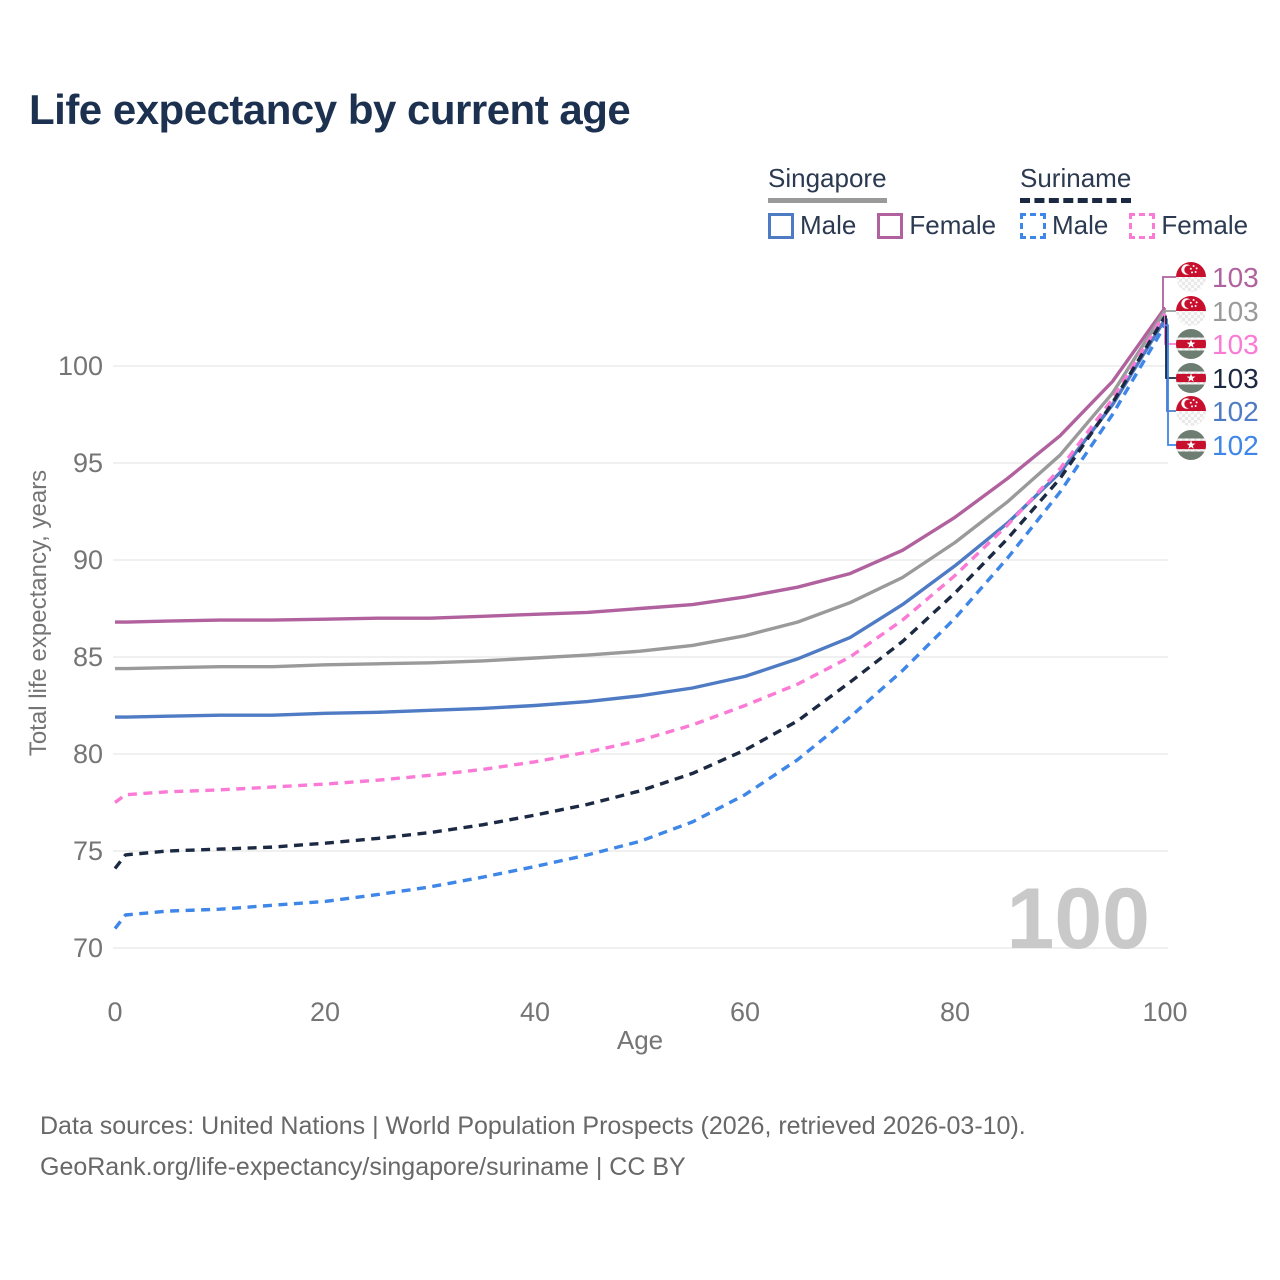 This screenshot has height=1280, width=1280. I want to click on x-tick-40: 40, so click(535, 1012).